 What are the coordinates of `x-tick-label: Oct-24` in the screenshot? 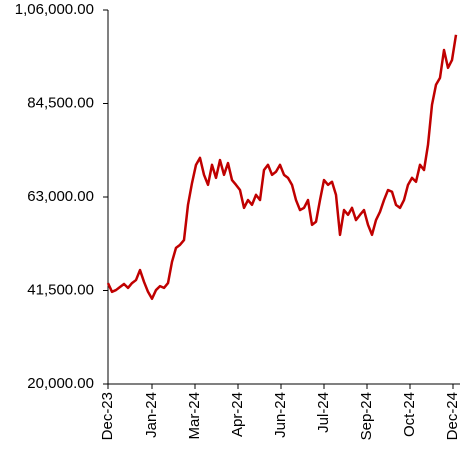 It's located at (409, 414).